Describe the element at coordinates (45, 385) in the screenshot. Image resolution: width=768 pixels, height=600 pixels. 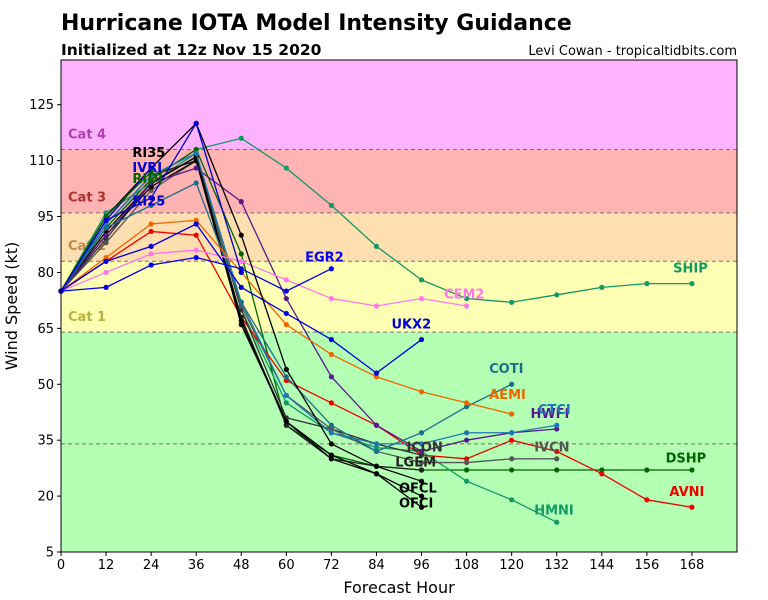
I see `y-tick-label: 50` at that location.